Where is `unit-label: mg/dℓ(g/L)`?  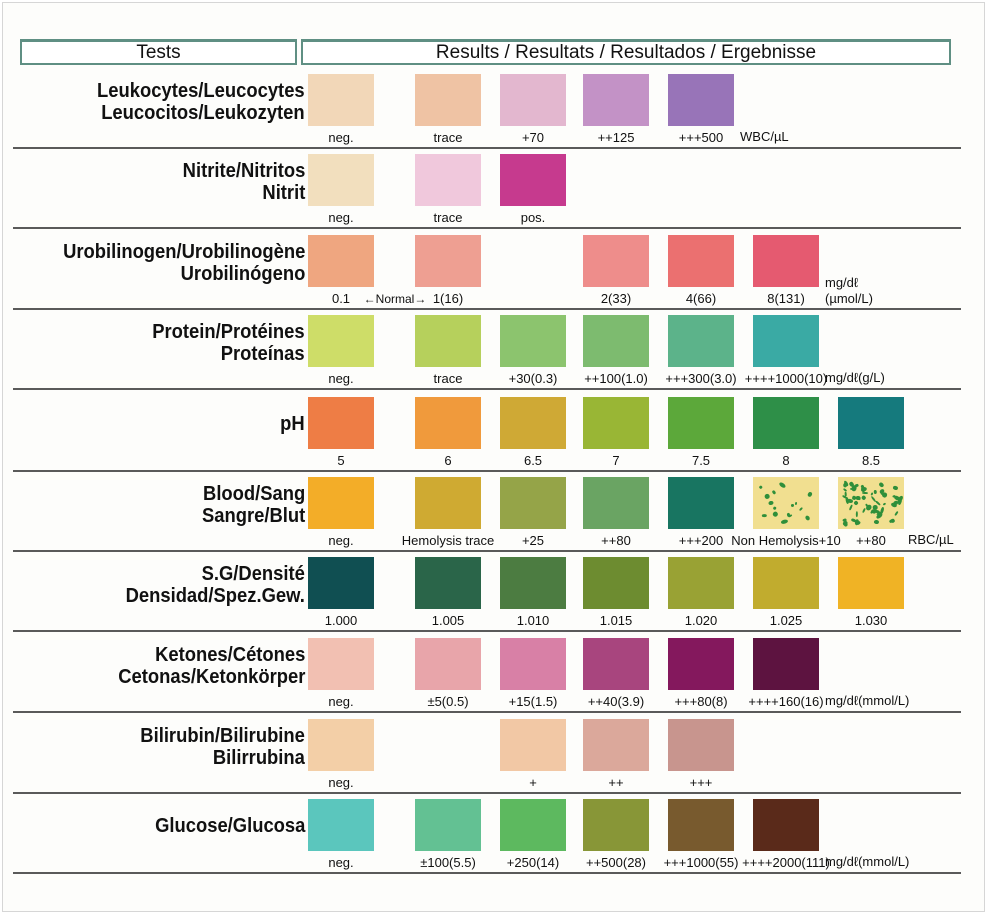 unit-label: mg/dℓ(g/L) is located at coordinates (855, 378).